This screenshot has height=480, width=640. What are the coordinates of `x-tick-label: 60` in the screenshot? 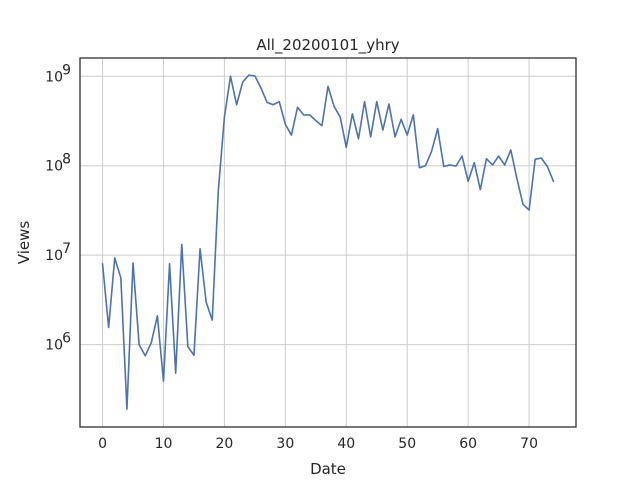 It's located at (468, 444).